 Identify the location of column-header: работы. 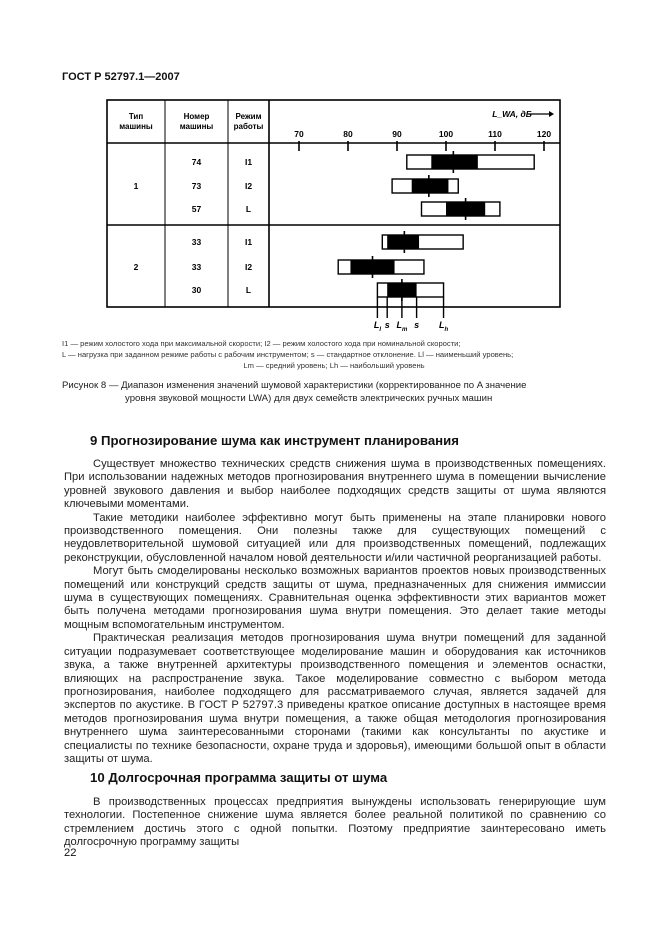
(249, 126).